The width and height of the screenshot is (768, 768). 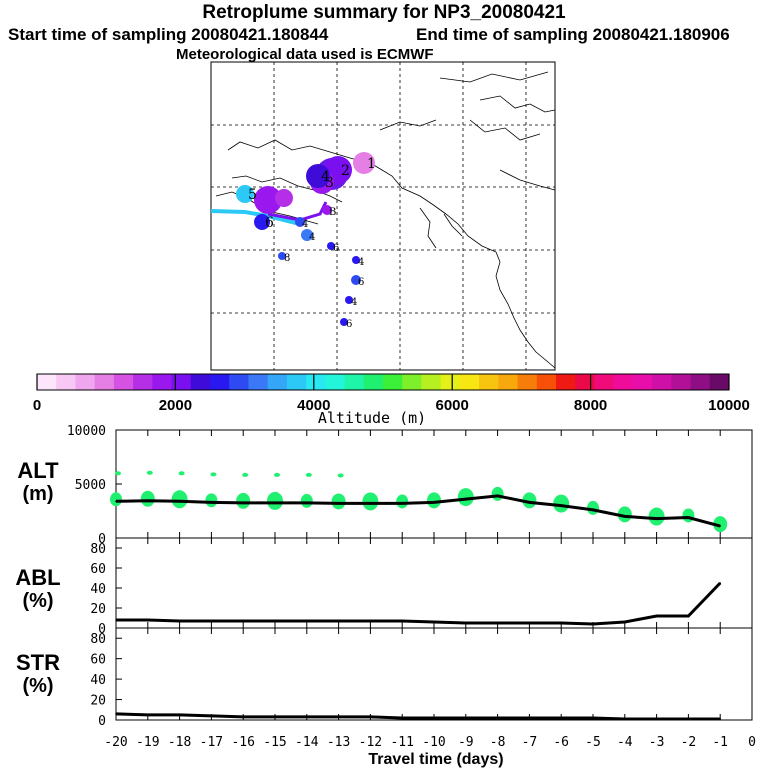 I want to click on colorbar-tick-label: 0, so click(x=37, y=405).